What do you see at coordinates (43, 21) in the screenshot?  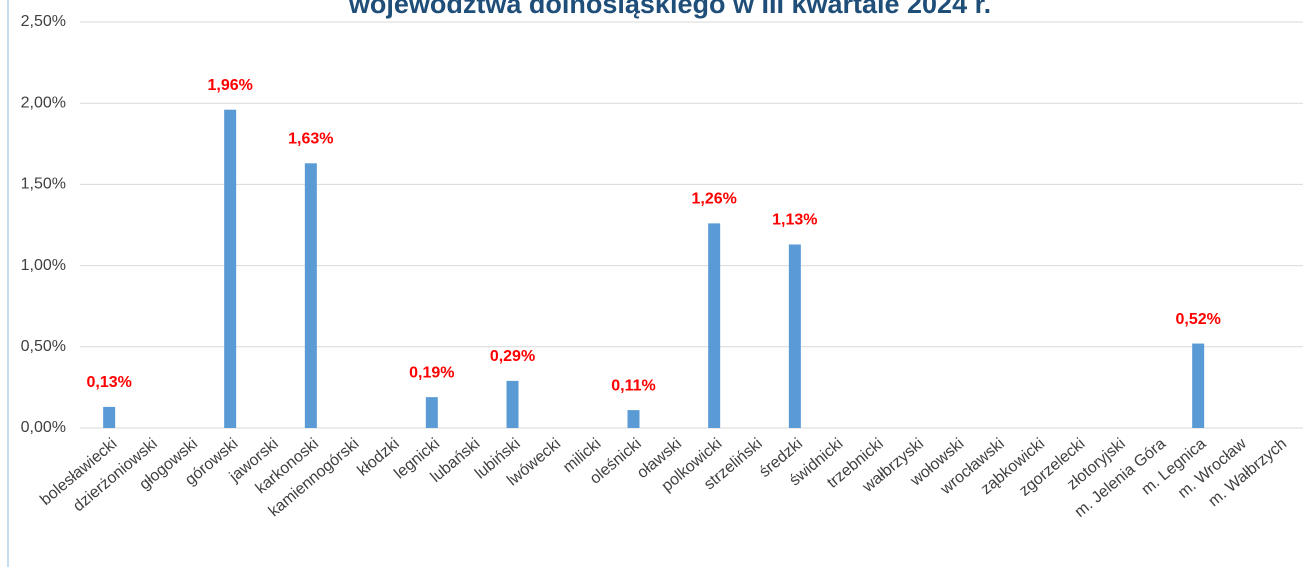 I see `y-tick-label: 2,50%` at bounding box center [43, 21].